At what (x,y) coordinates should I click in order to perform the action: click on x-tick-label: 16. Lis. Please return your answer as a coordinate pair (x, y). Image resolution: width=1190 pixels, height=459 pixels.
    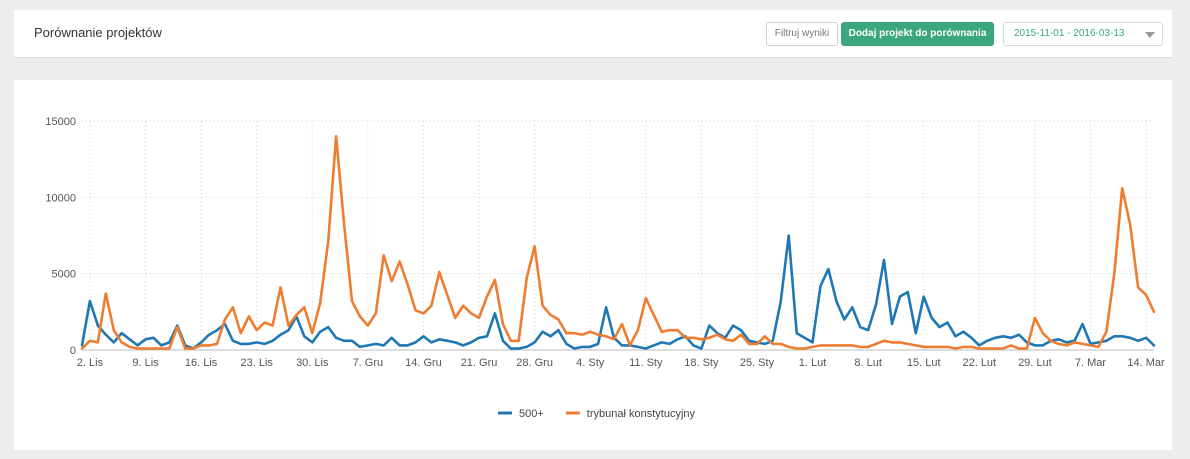
    Looking at the image, I should click on (201, 363).